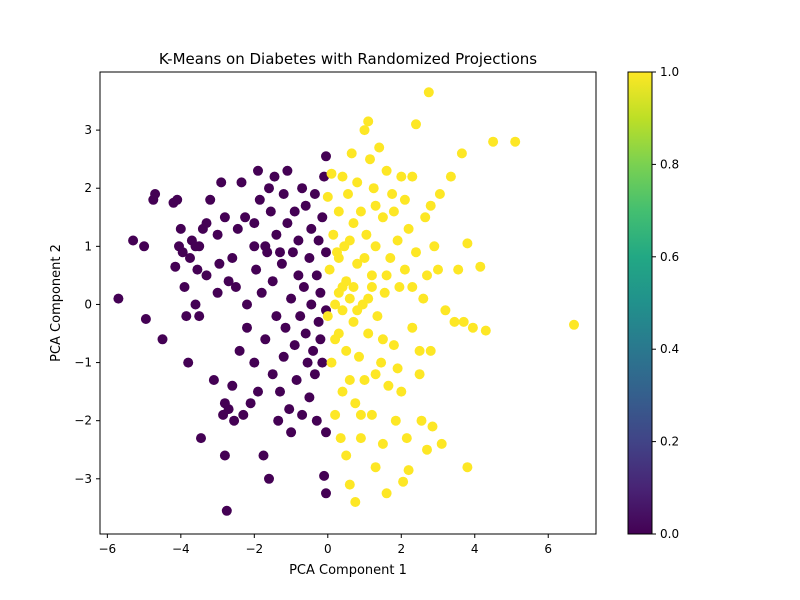 Image resolution: width=800 pixels, height=600 pixels. Describe the element at coordinates (328, 549) in the screenshot. I see `x-tick-label: 0` at that location.